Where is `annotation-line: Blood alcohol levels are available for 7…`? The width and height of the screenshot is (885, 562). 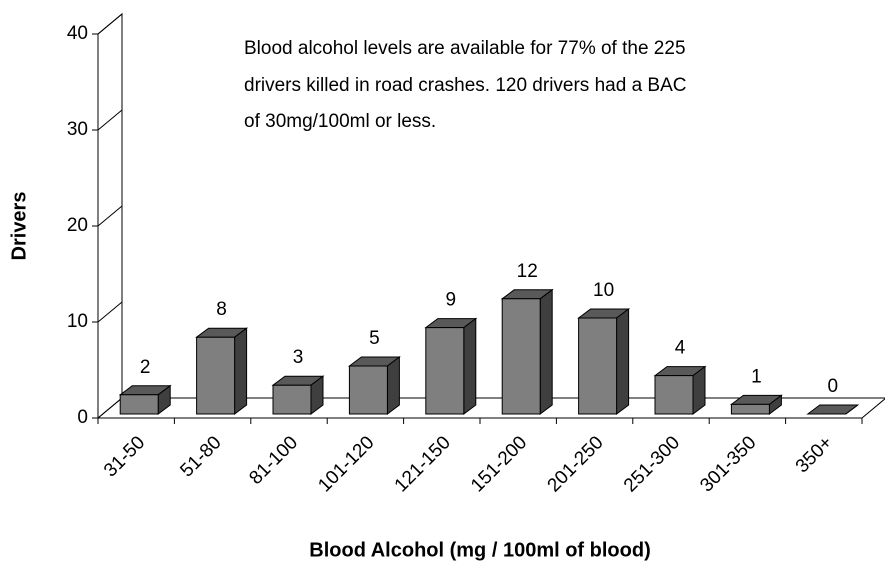 annotation-line: Blood alcohol levels are available for 7… is located at coordinates (465, 48).